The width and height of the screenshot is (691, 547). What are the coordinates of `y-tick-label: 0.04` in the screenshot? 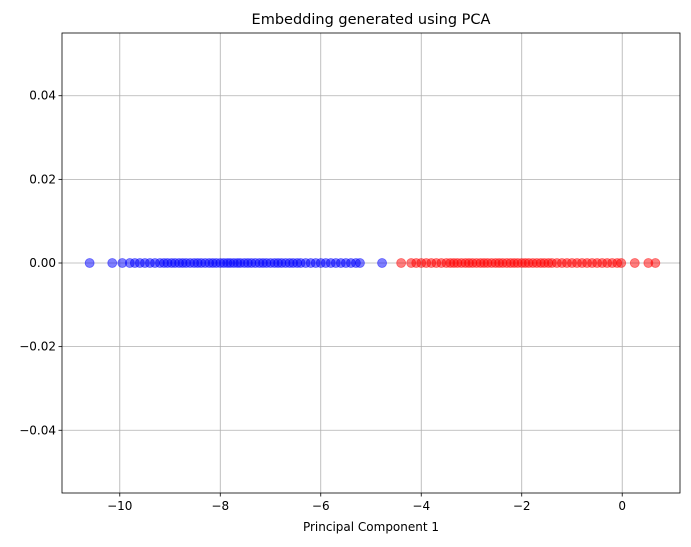 It's located at (42, 96).